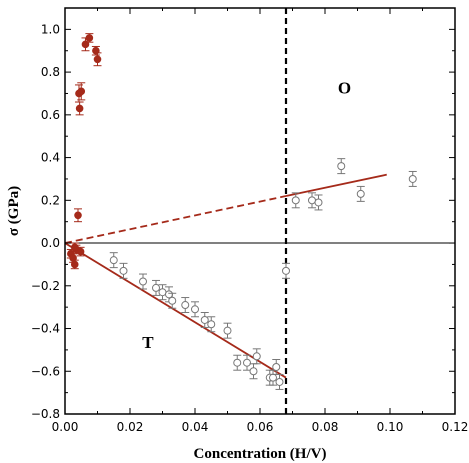 The image size is (469, 463). Describe the element at coordinates (50, 158) in the screenshot. I see `y-tick-label: 0.4` at that location.